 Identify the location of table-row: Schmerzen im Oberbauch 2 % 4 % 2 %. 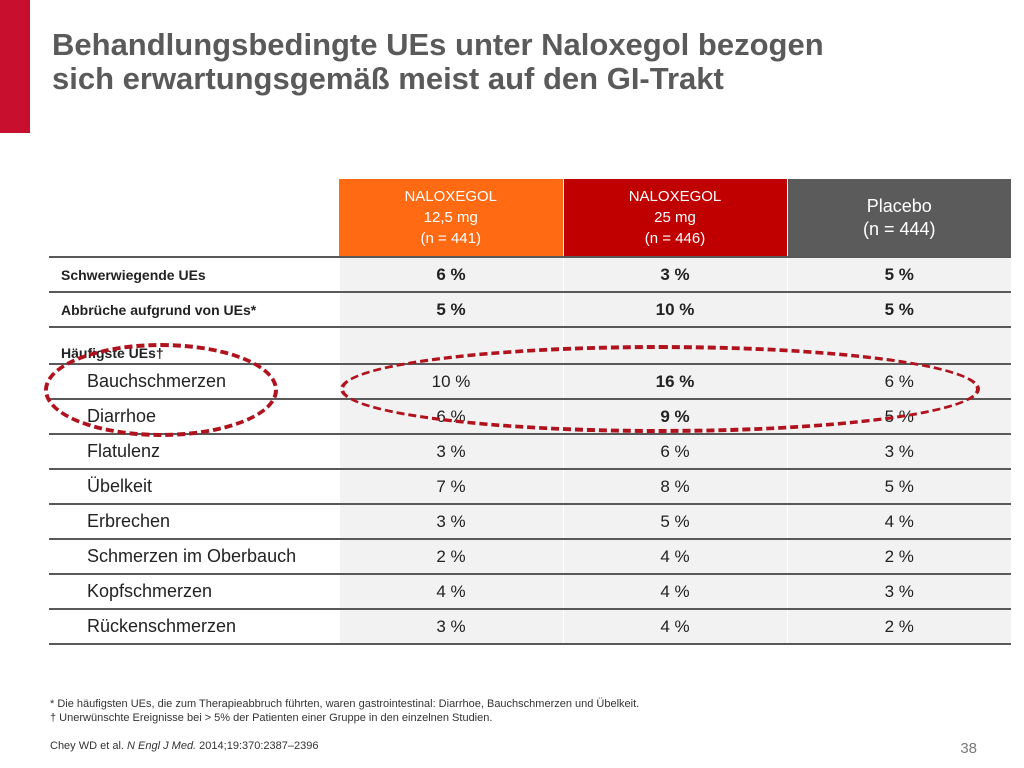
(530, 557).